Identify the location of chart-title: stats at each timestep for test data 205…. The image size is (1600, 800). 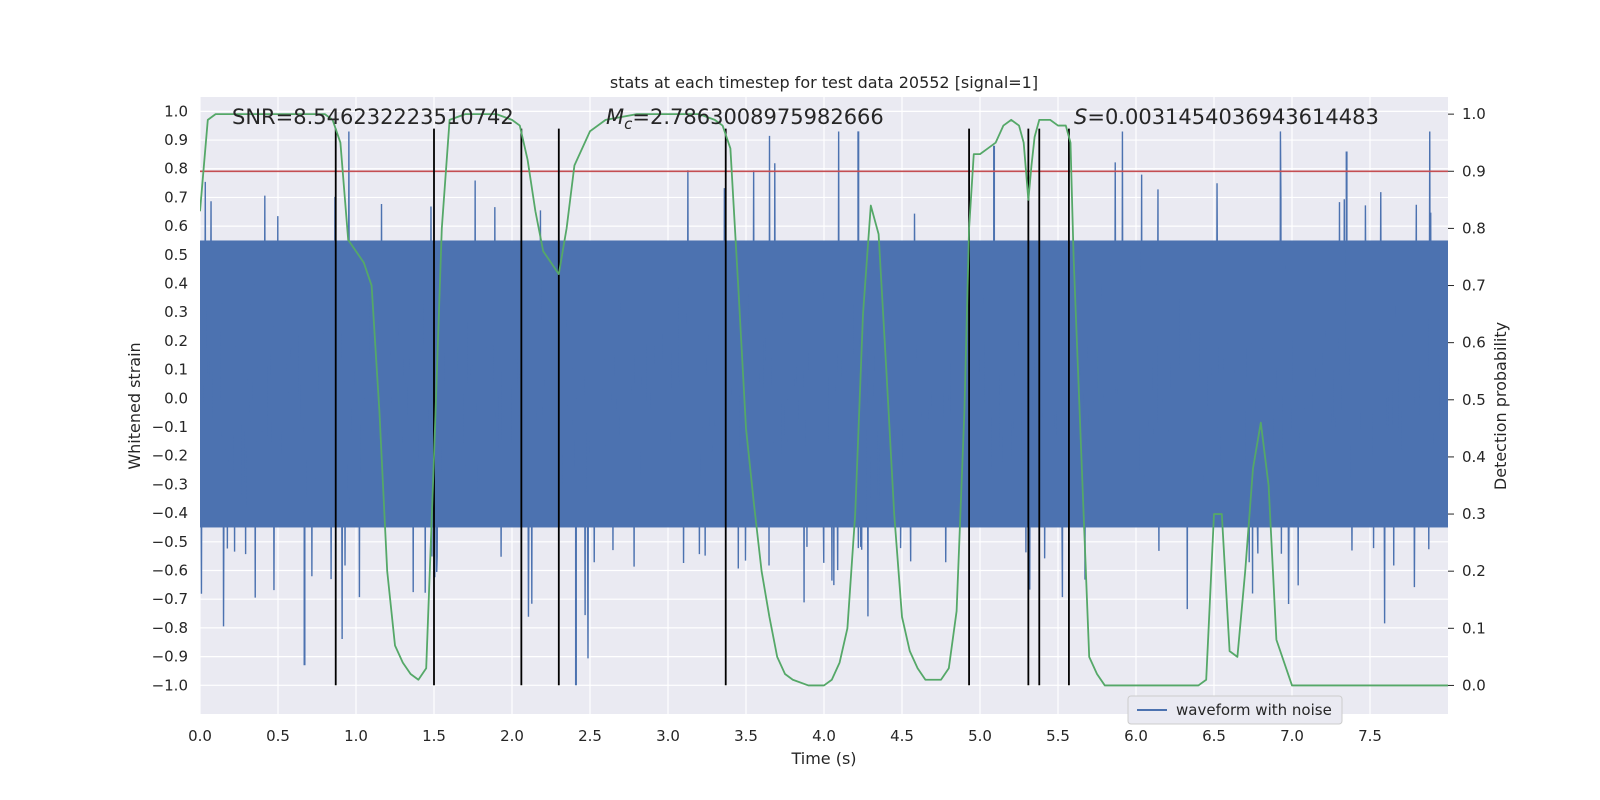
(824, 82).